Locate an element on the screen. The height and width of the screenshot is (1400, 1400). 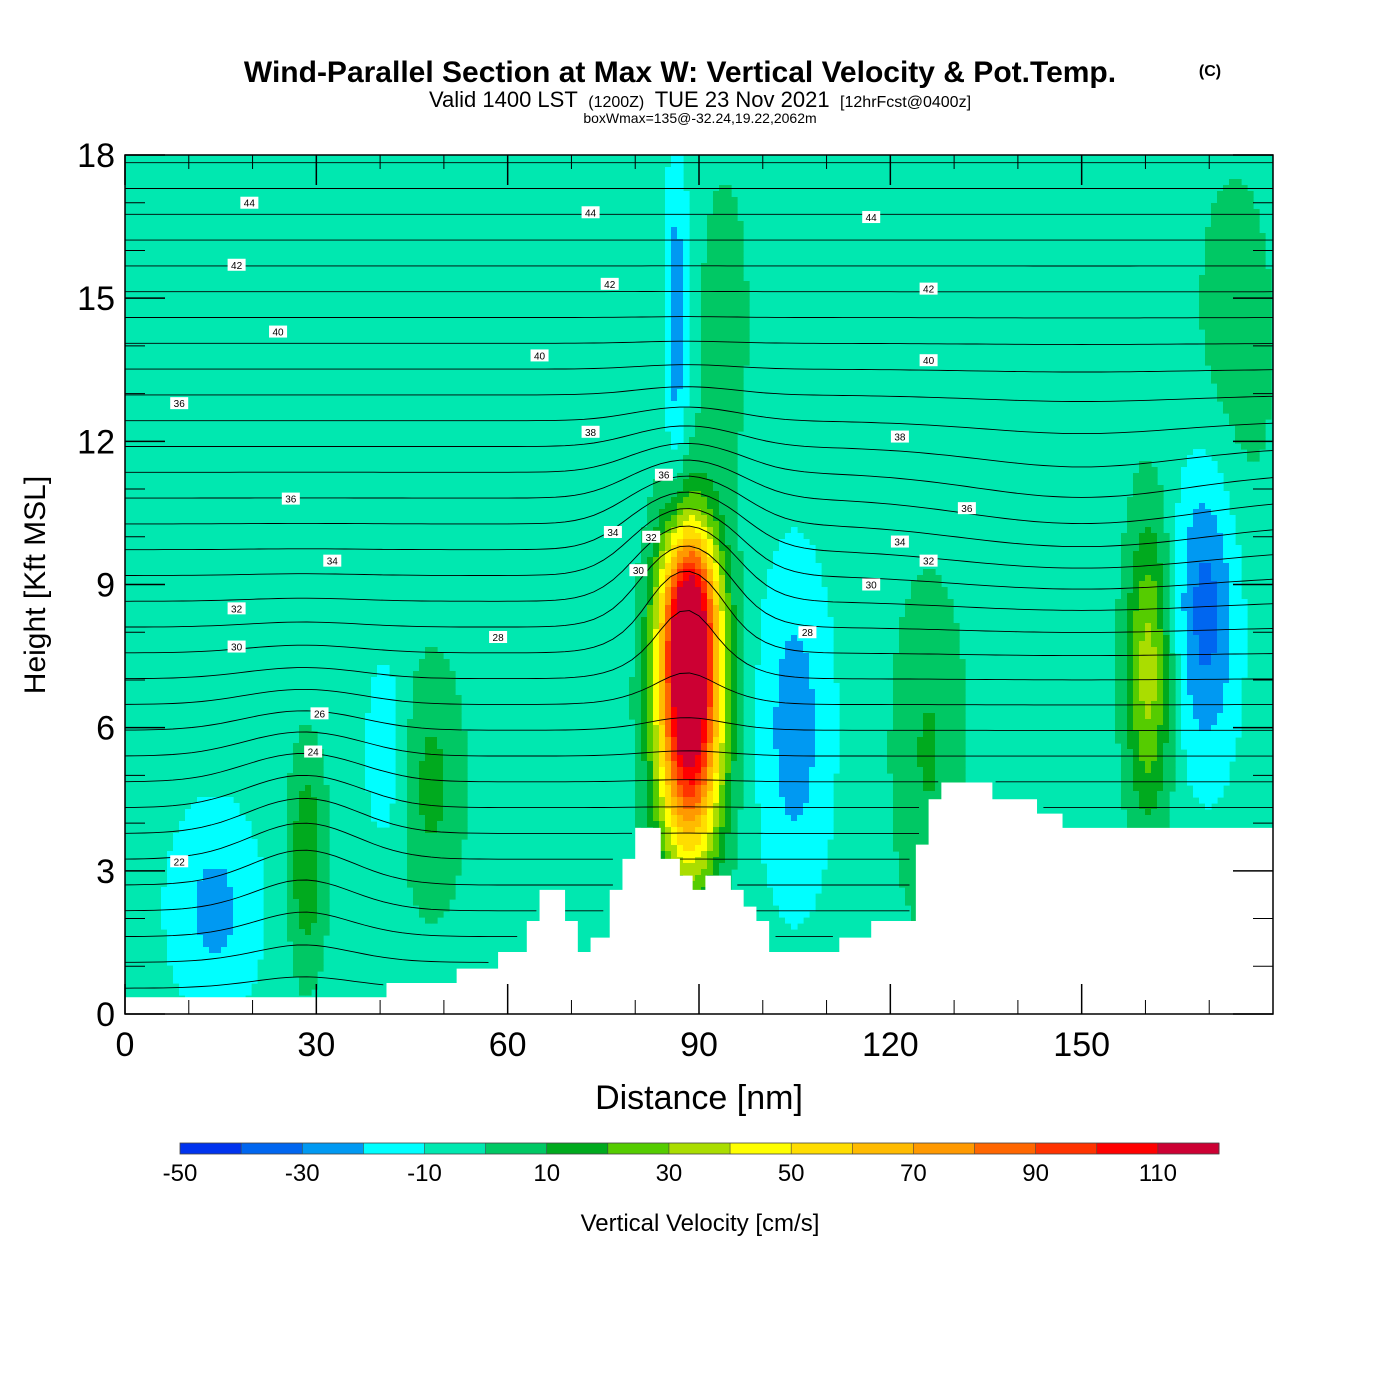
colorbar-tick-label: -50 is located at coordinates (180, 1173).